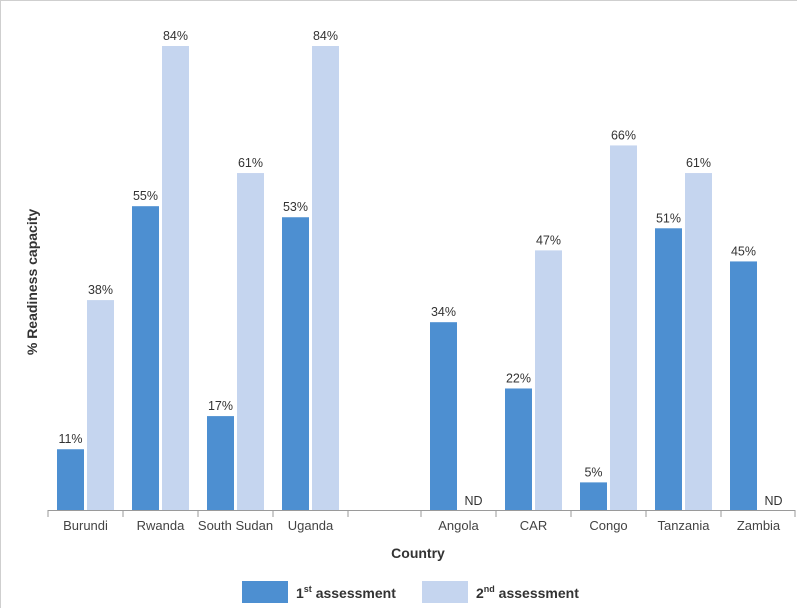  Describe the element at coordinates (325, 36) in the screenshot. I see `value-label-uganda-2nd-assessment: 84%` at that location.